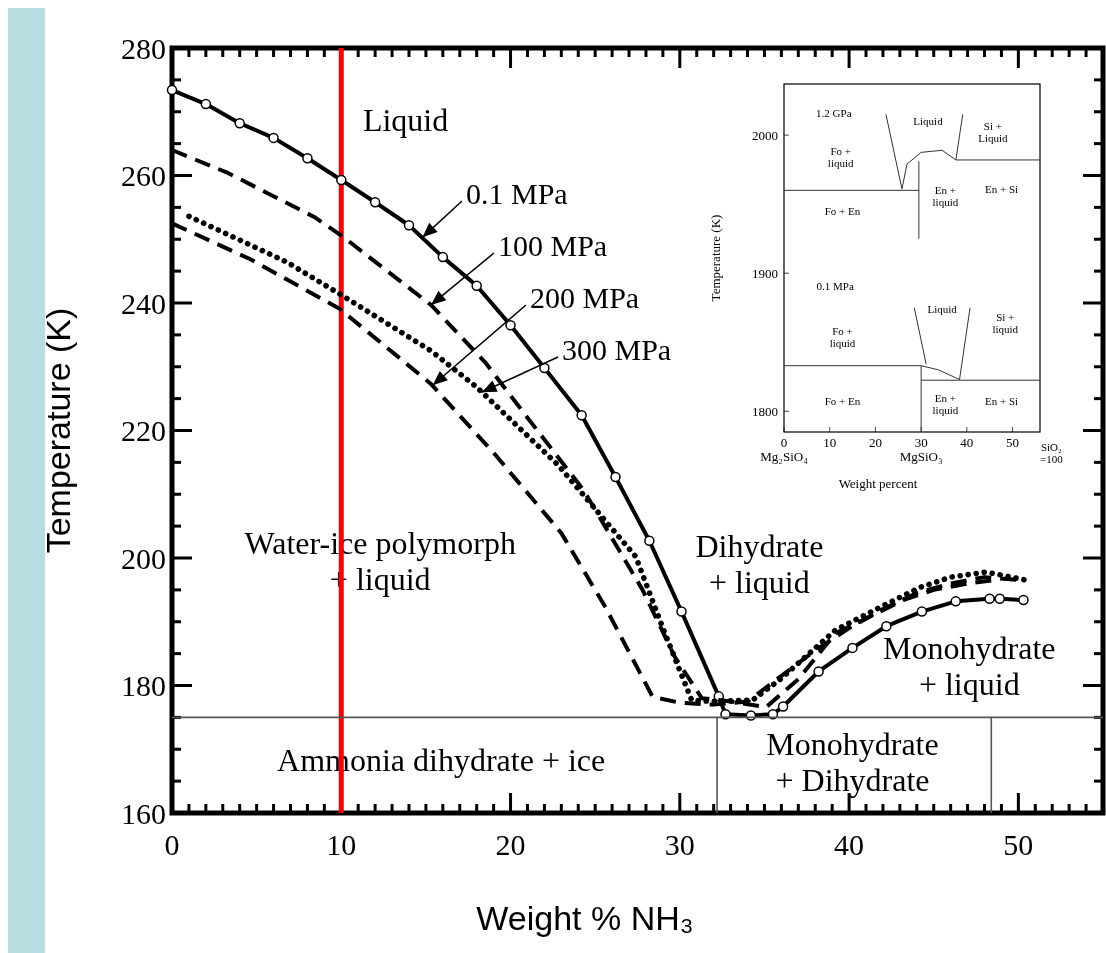 This screenshot has height=953, width=1106. Describe the element at coordinates (765, 273) in the screenshot. I see `y-tick-label: 1900` at that location.